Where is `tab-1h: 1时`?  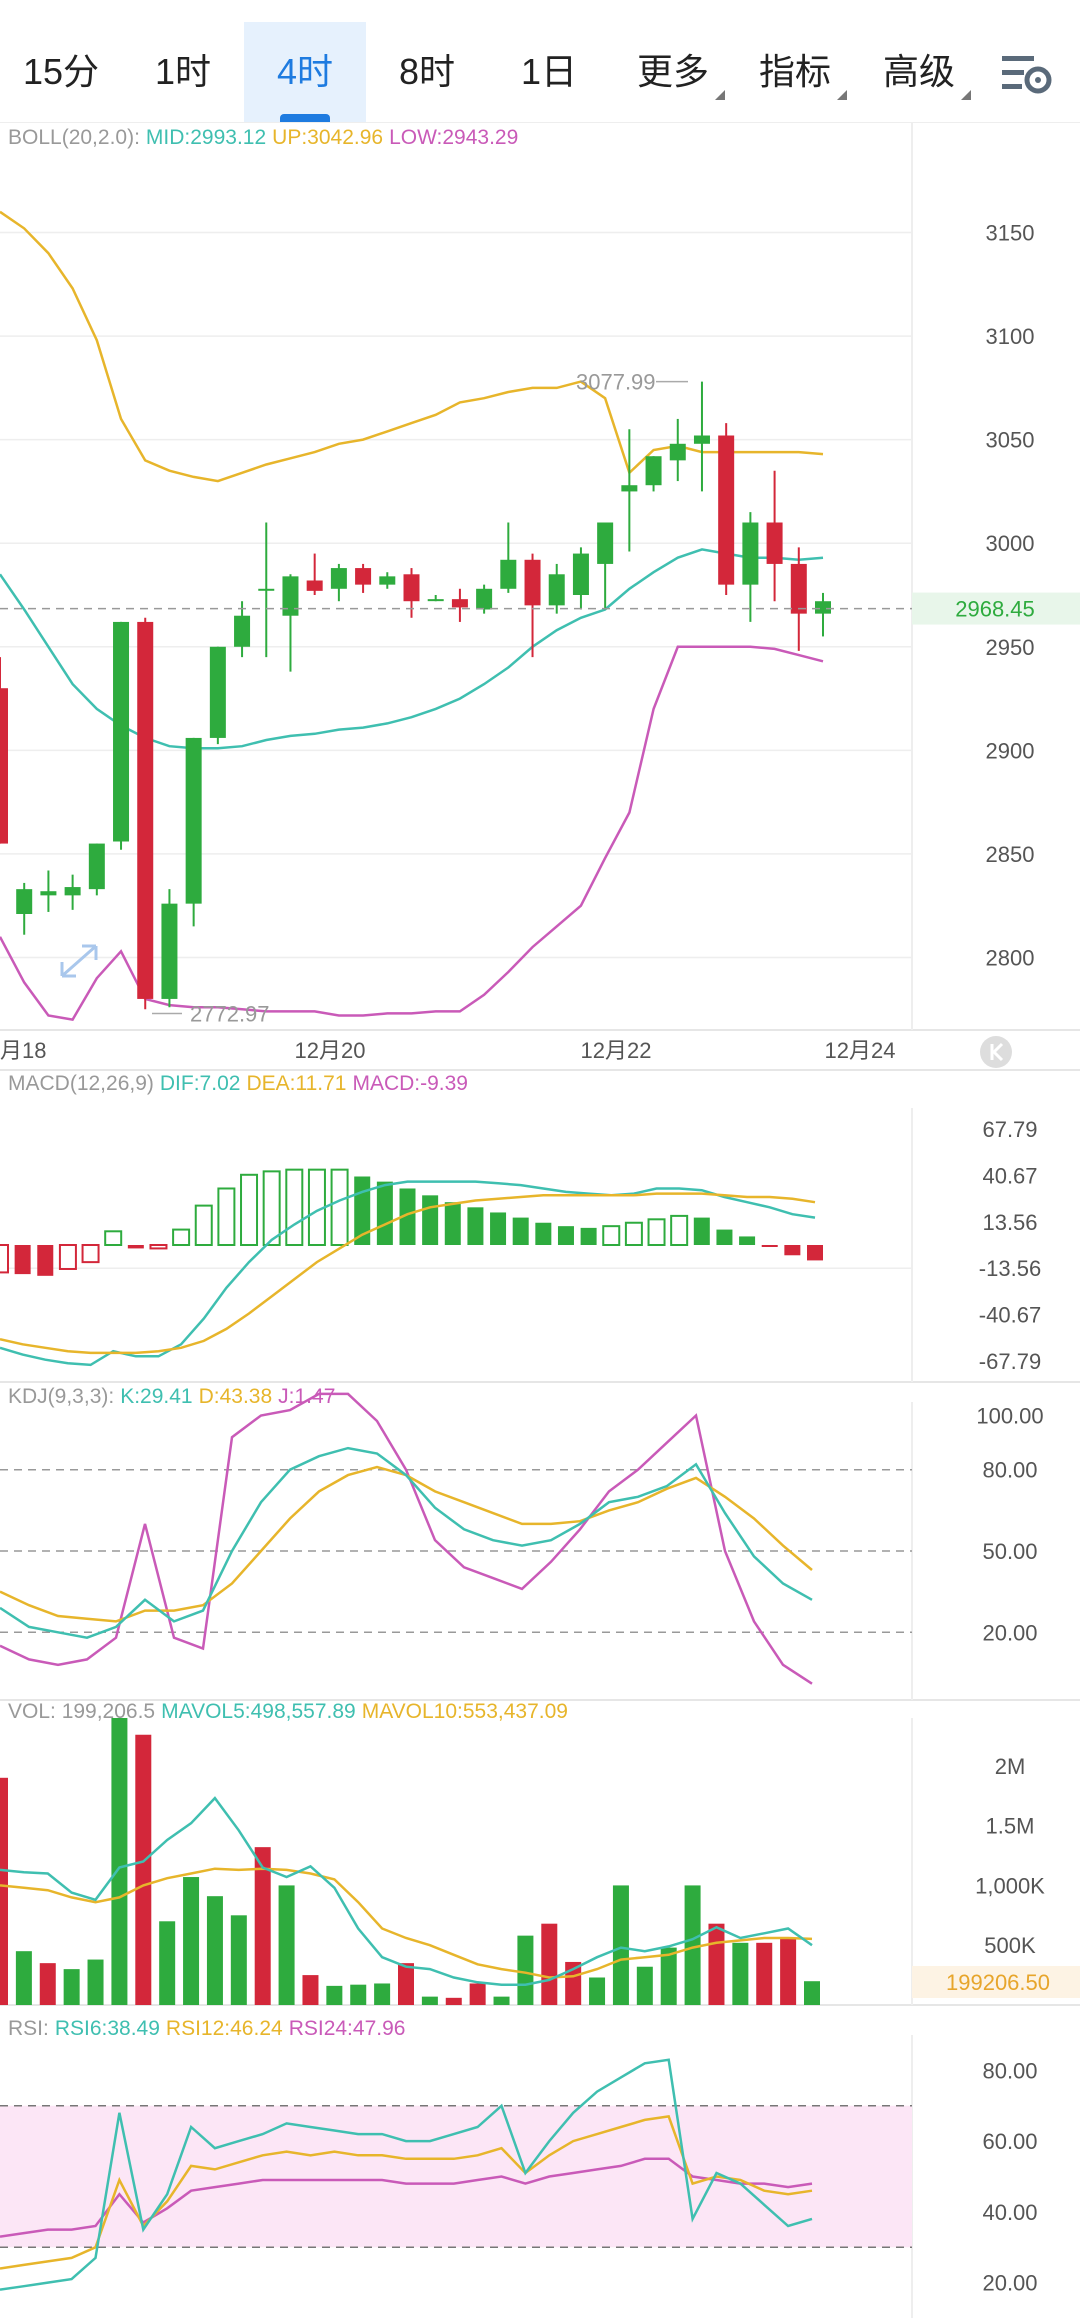 tab-1h: 1时 is located at coordinates (183, 71).